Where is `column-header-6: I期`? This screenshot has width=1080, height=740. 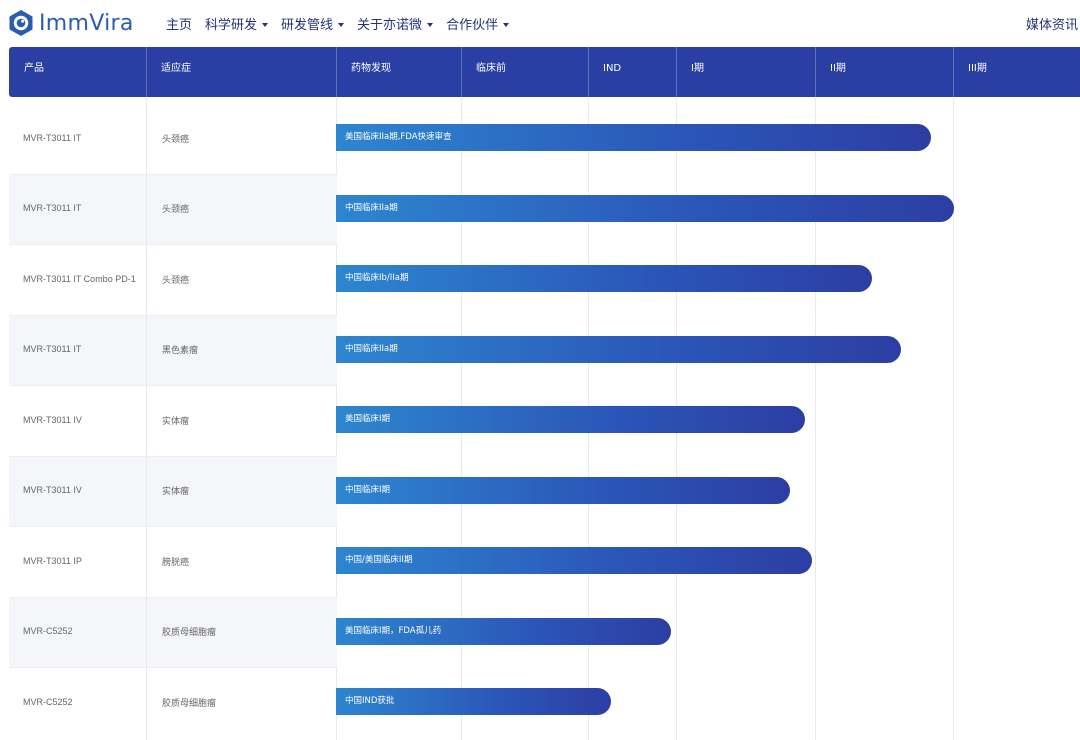 column-header-6: I期 is located at coordinates (697, 68).